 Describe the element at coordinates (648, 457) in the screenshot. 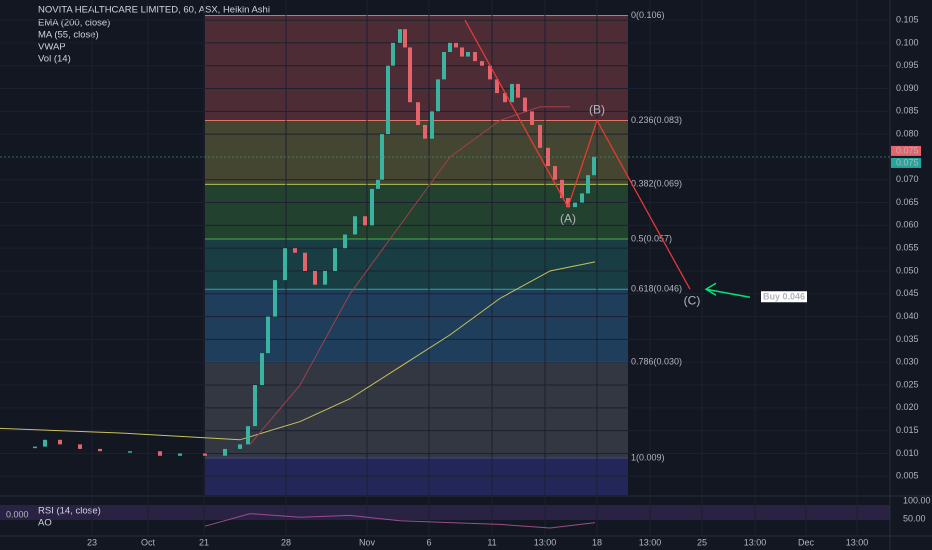

I see `fib-label: 1(0.009)` at that location.